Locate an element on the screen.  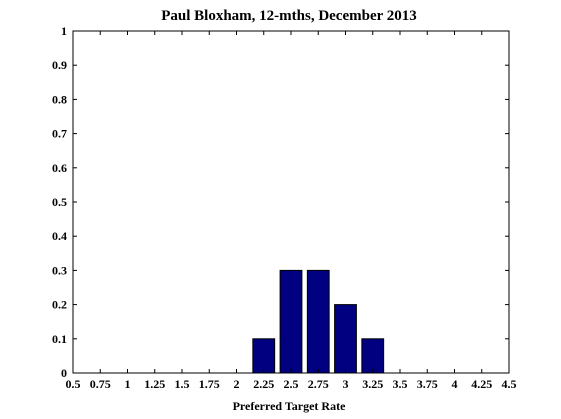
x-tick-label: 4 is located at coordinates (455, 384).